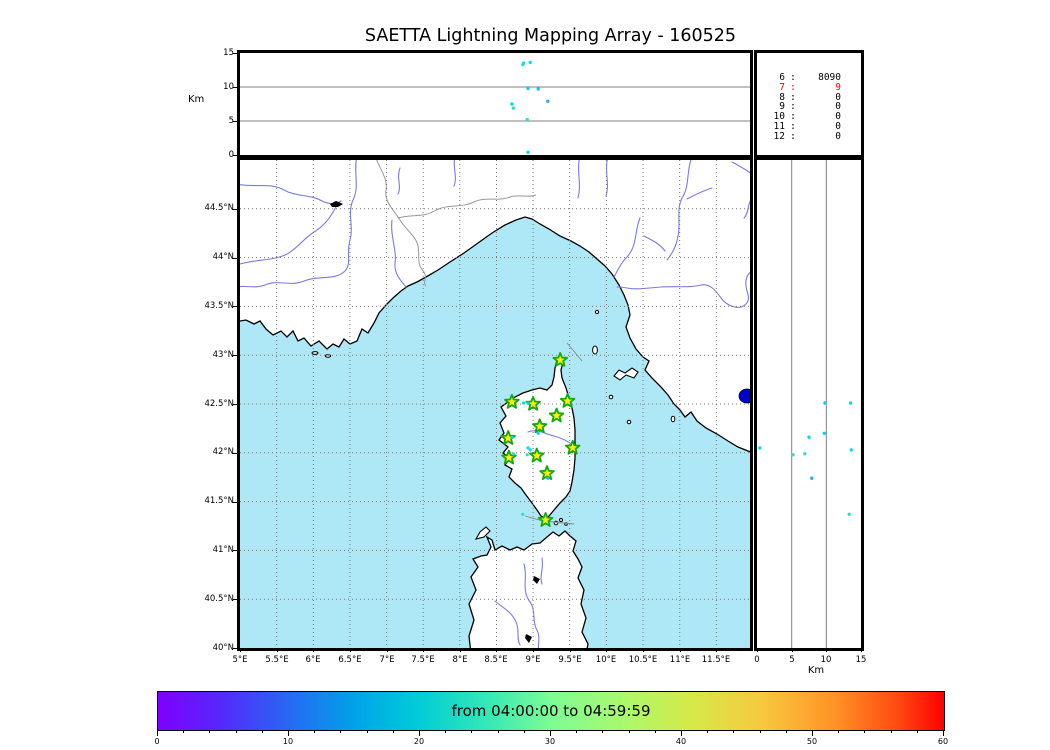 This screenshot has width=1050, height=750. Describe the element at coordinates (829, 77) in the screenshot. I see `station-count-value: 8090` at that location.